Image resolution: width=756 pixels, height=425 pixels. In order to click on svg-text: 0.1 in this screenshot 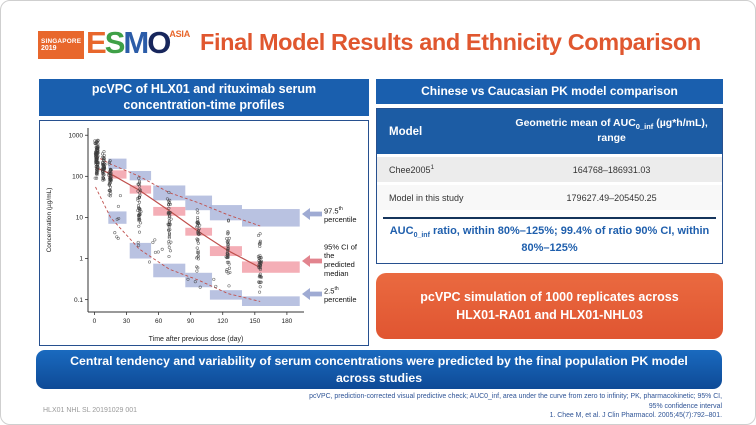, I will do `click(78, 300)`.